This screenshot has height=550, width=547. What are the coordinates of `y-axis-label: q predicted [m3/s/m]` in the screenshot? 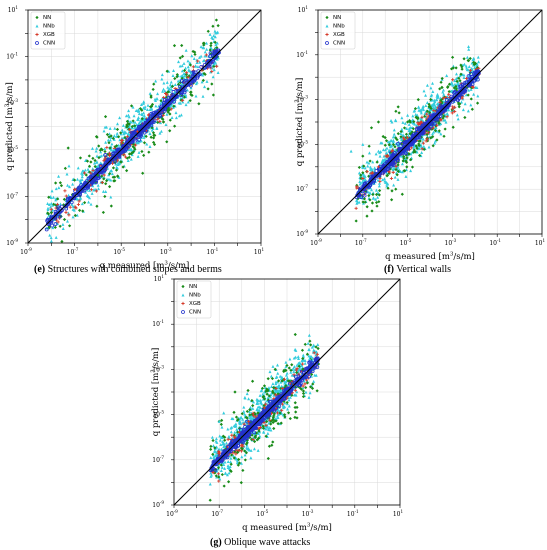 It's located at (10, 126).